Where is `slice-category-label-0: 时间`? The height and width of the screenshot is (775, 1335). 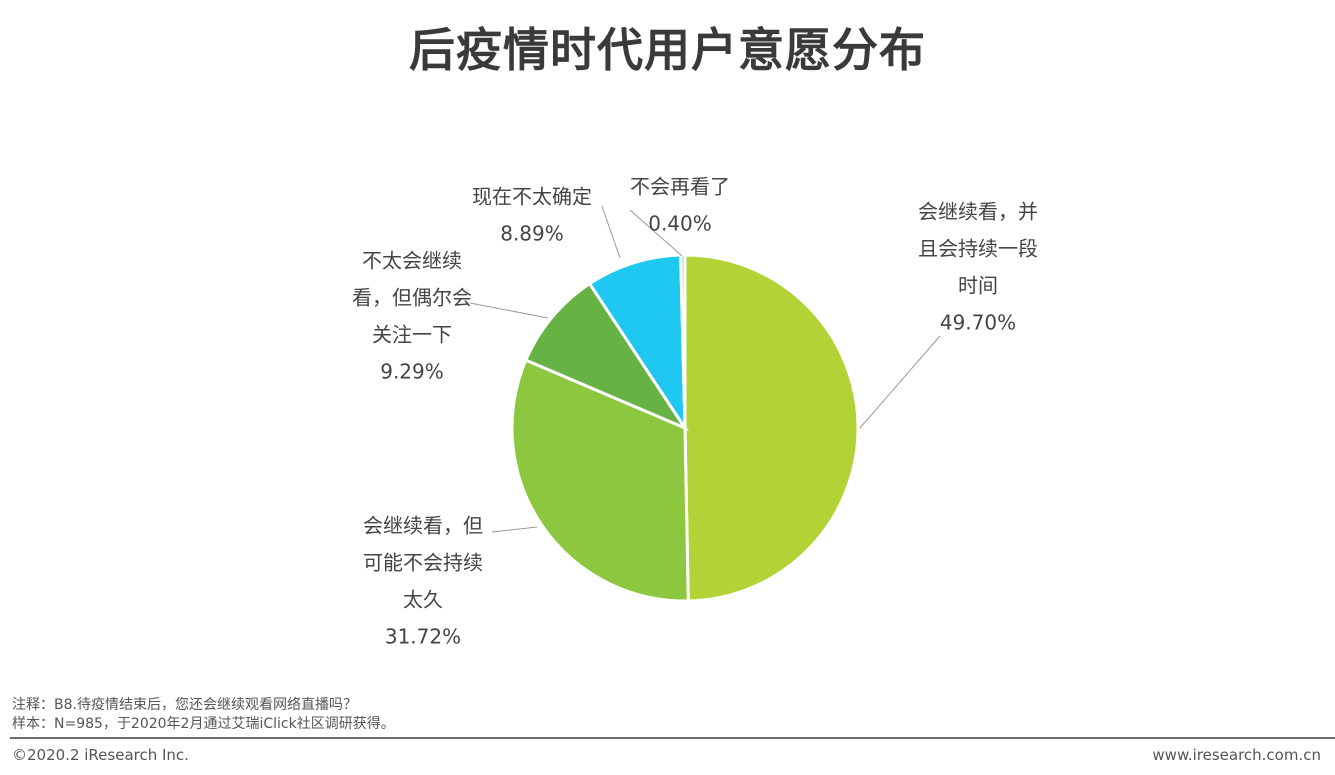 slice-category-label-0: 时间 is located at coordinates (978, 286).